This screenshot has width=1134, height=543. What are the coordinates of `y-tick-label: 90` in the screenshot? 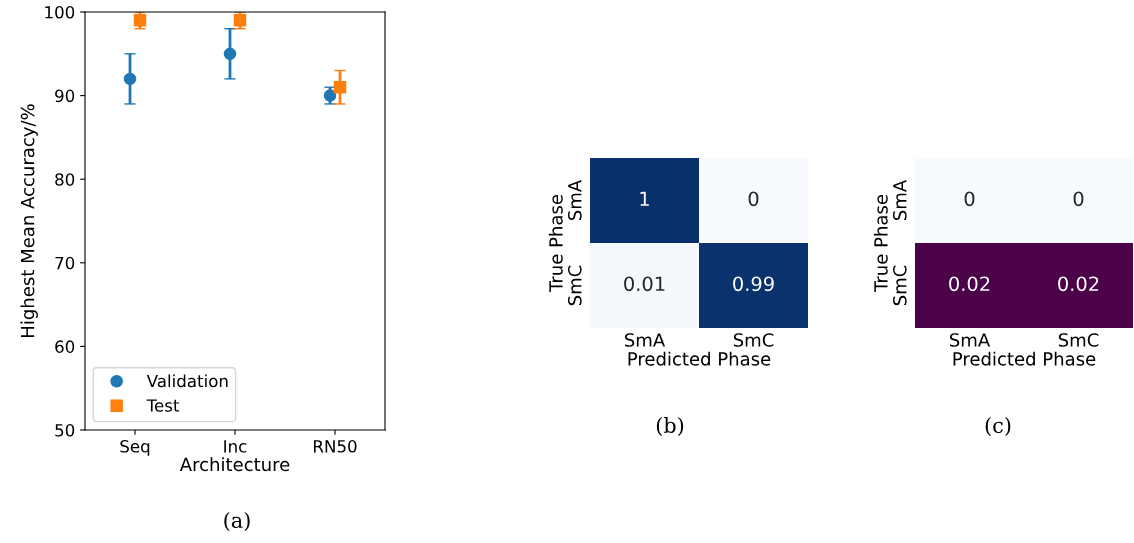 It's located at (65, 96).